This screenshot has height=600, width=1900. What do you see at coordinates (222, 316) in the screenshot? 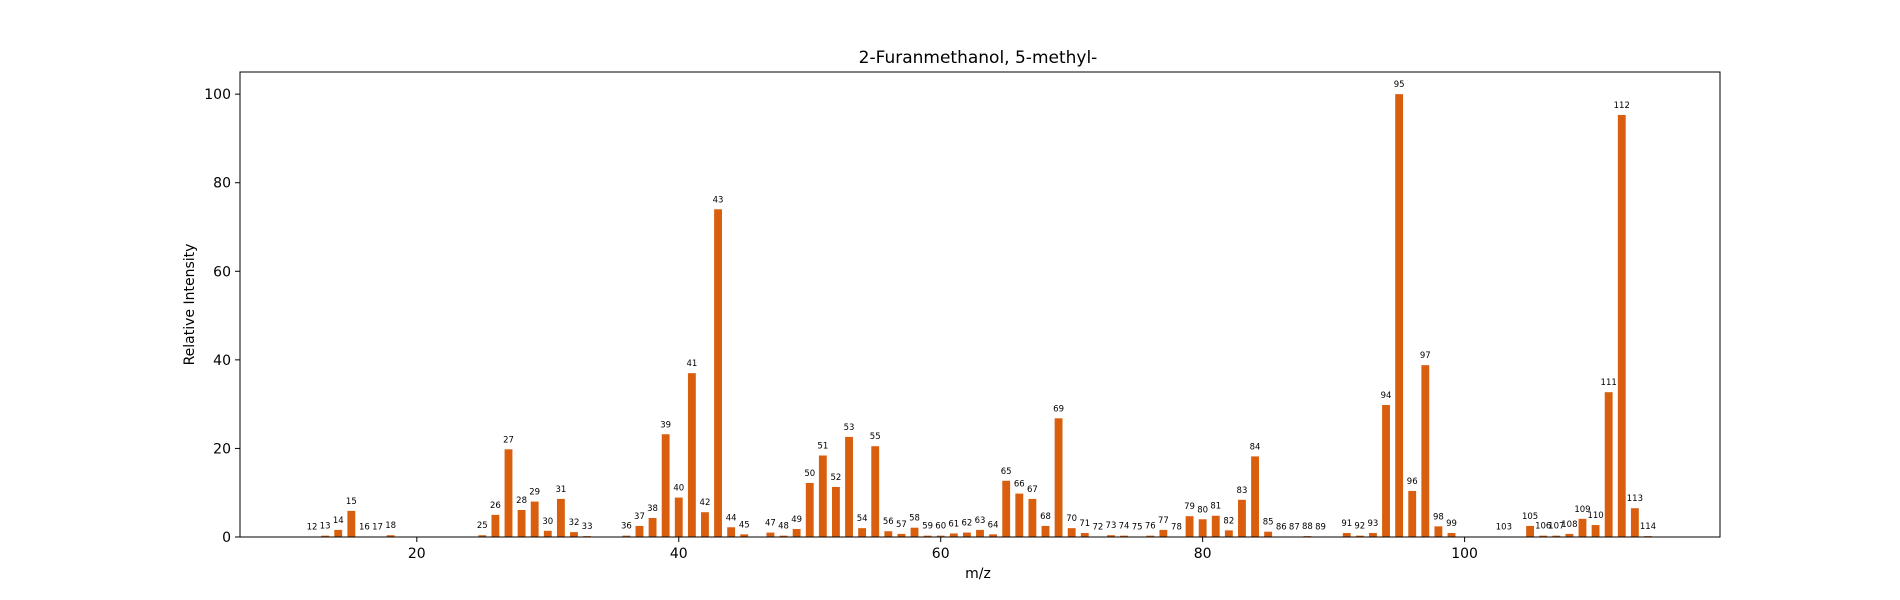
I see `y-axis: 0 20 40 60 80 100` at bounding box center [222, 316].